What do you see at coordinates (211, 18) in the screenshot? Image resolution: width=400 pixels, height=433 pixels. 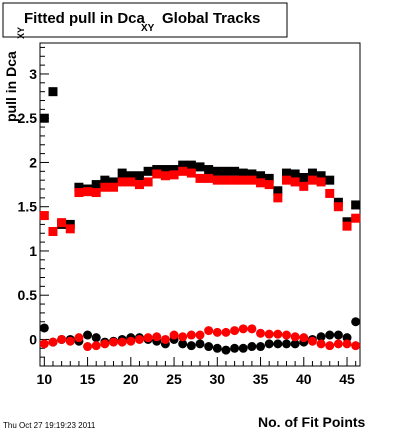 I see `chart-title-tail: Global Tracks` at bounding box center [211, 18].